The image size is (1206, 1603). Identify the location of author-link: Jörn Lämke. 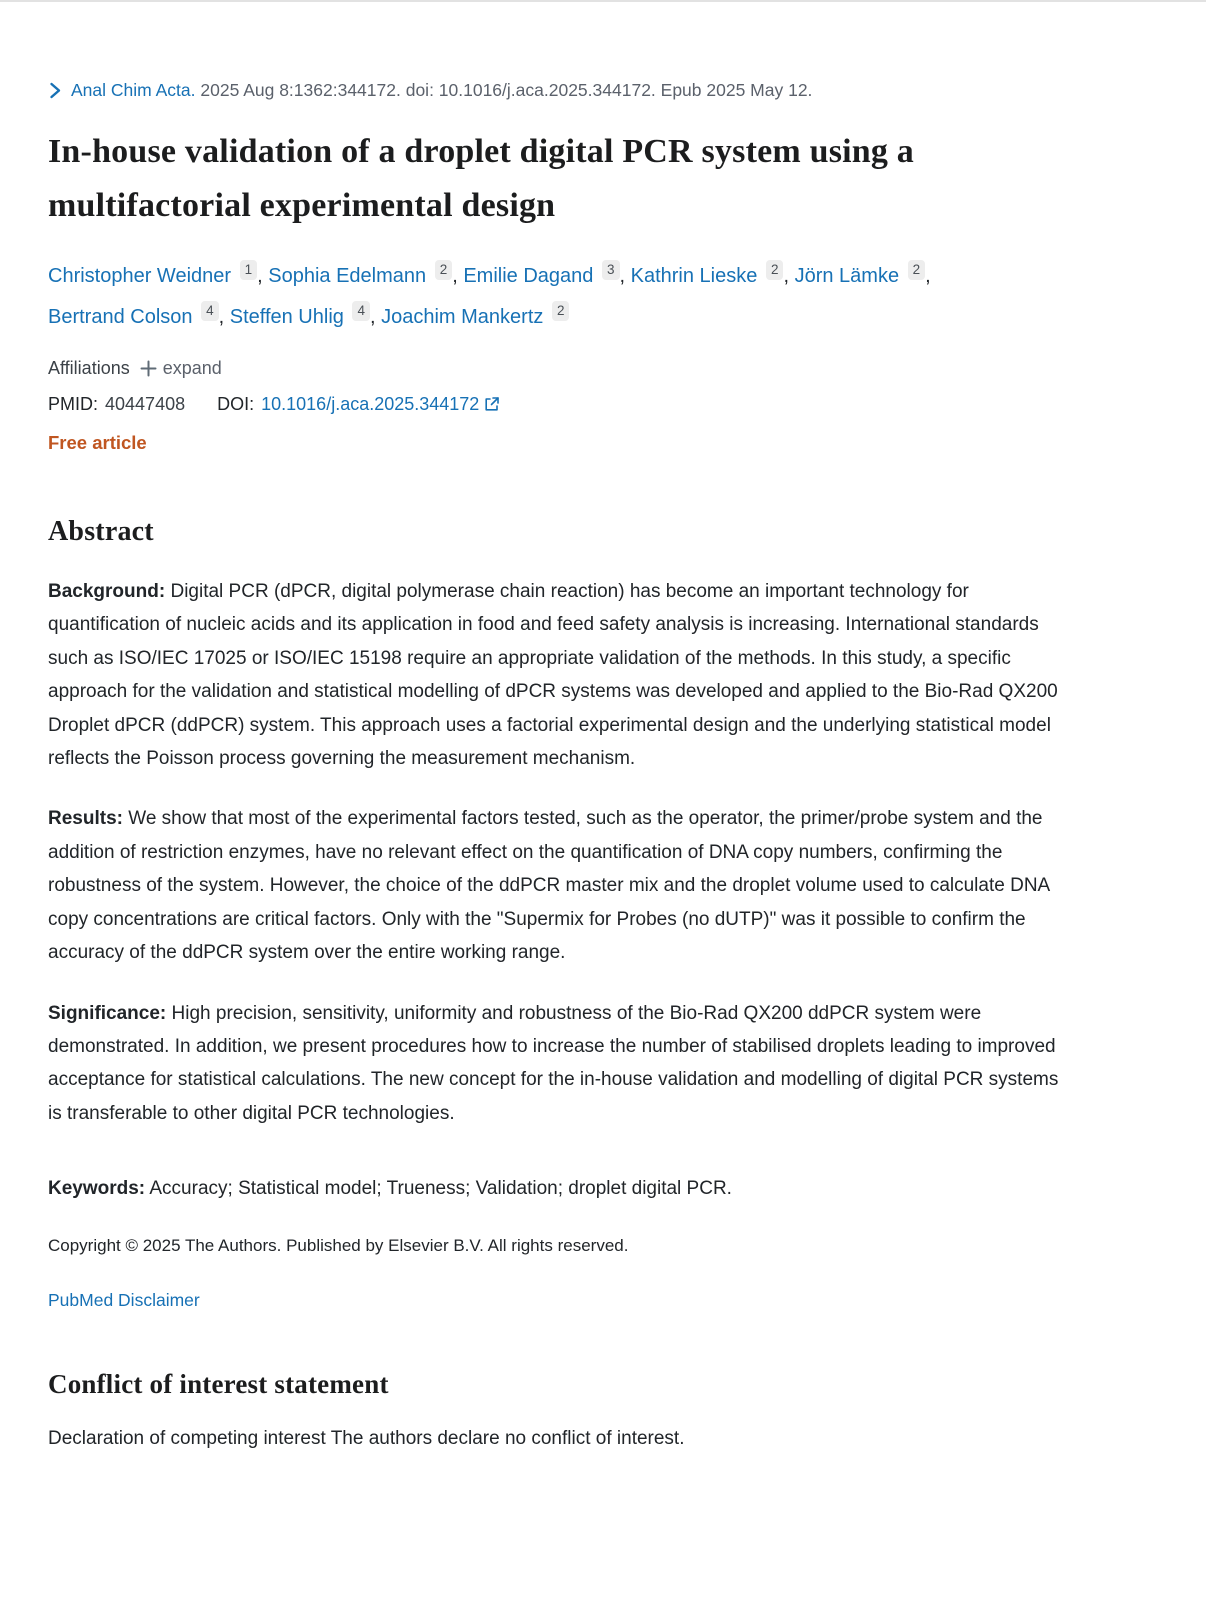
(847, 275).